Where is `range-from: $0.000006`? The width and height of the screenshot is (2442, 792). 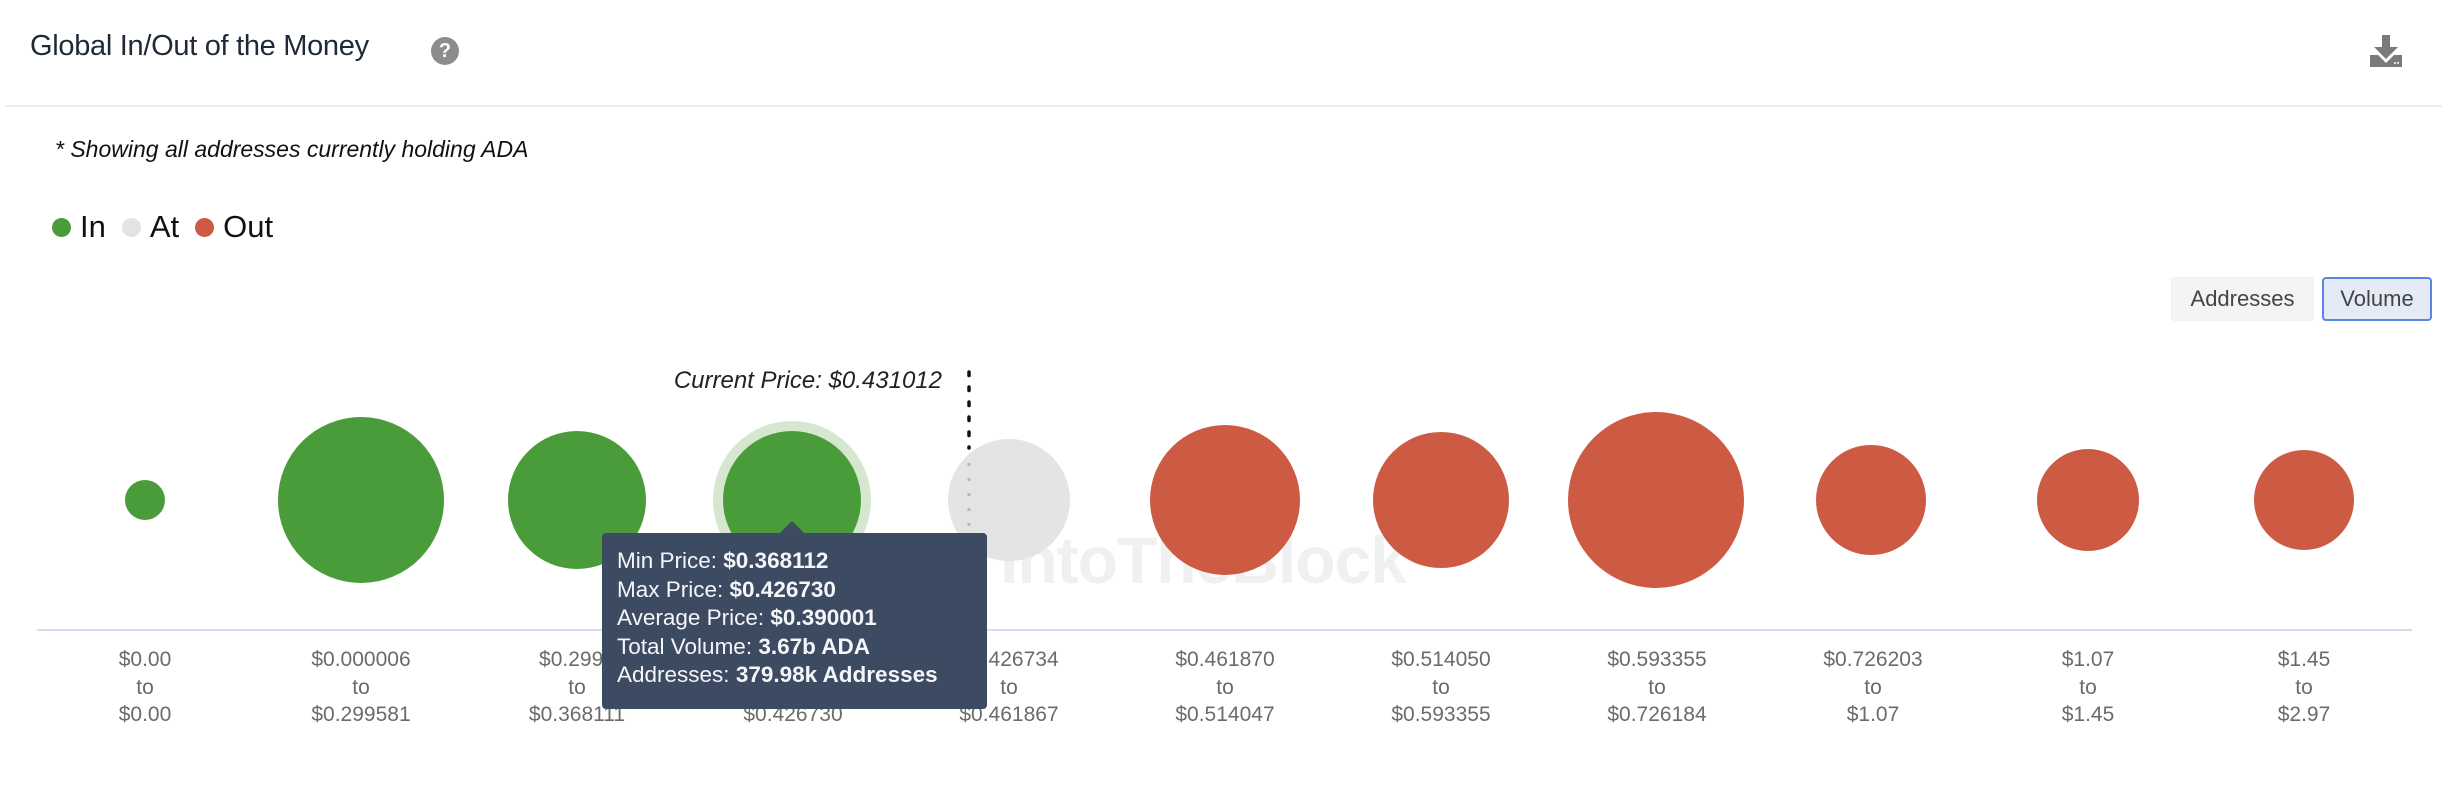 range-from: $0.000006 is located at coordinates (361, 659).